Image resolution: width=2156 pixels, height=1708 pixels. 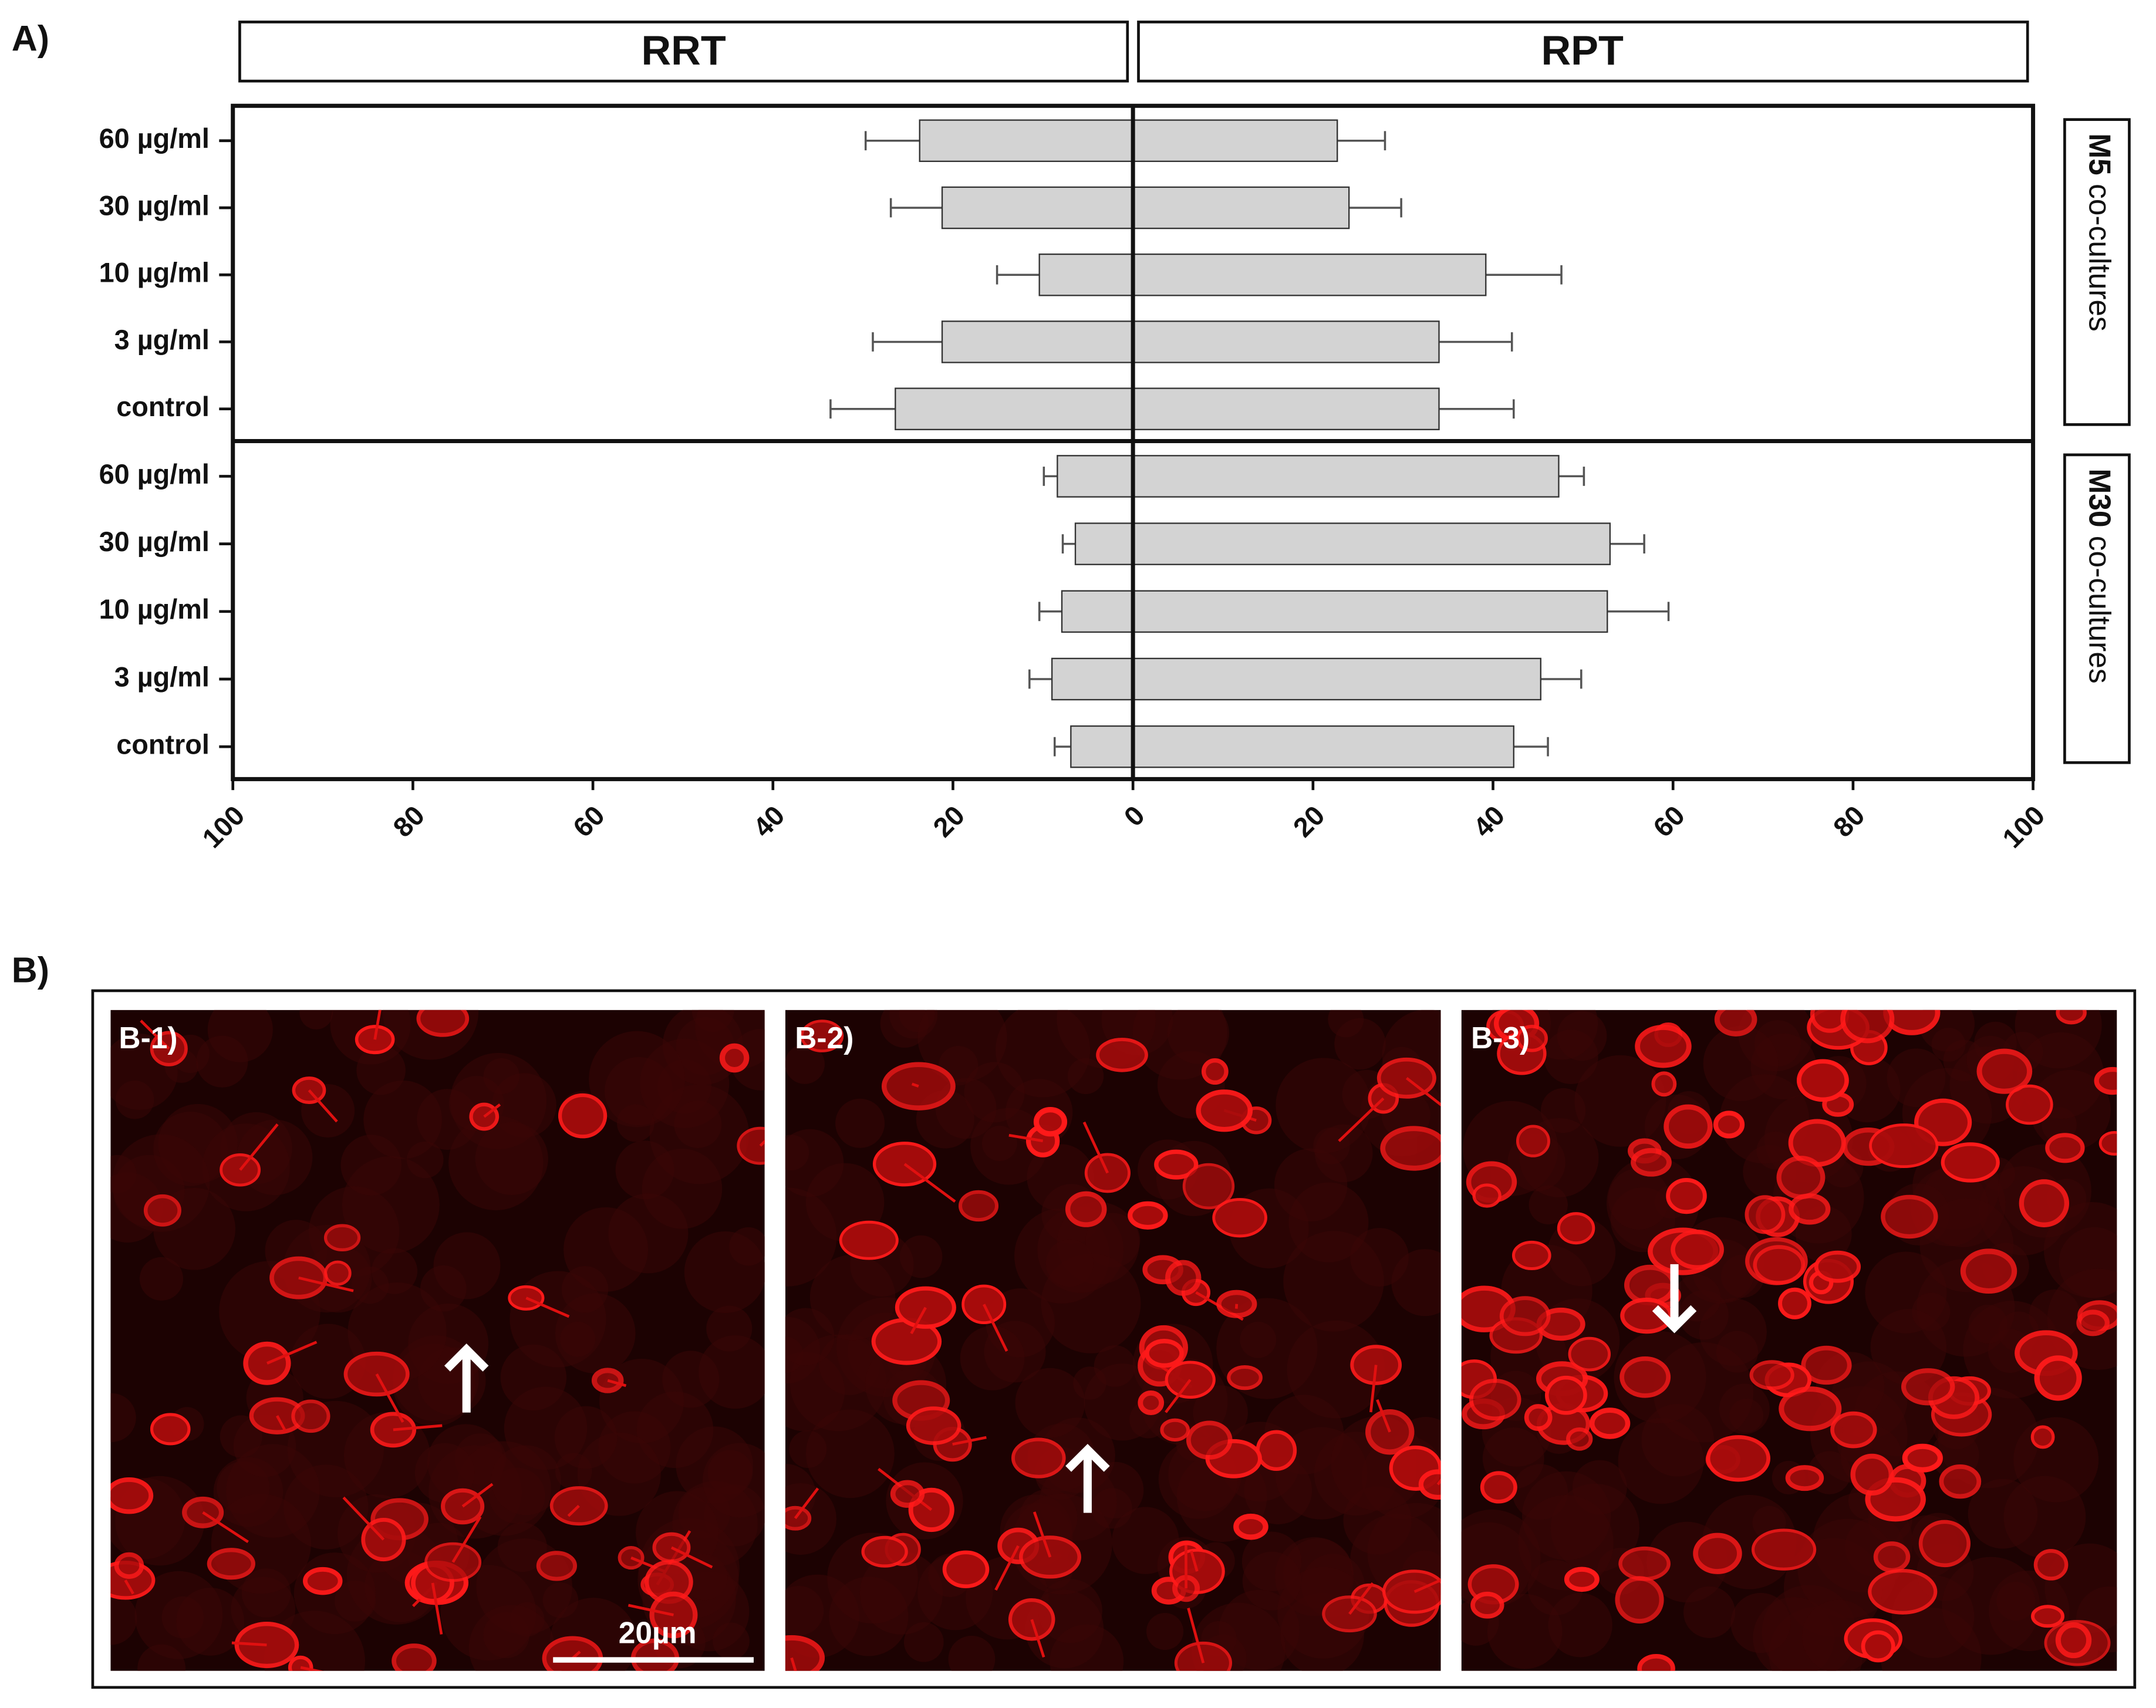 What do you see at coordinates (949, 821) in the screenshot?
I see `x-tick-label: 20` at bounding box center [949, 821].